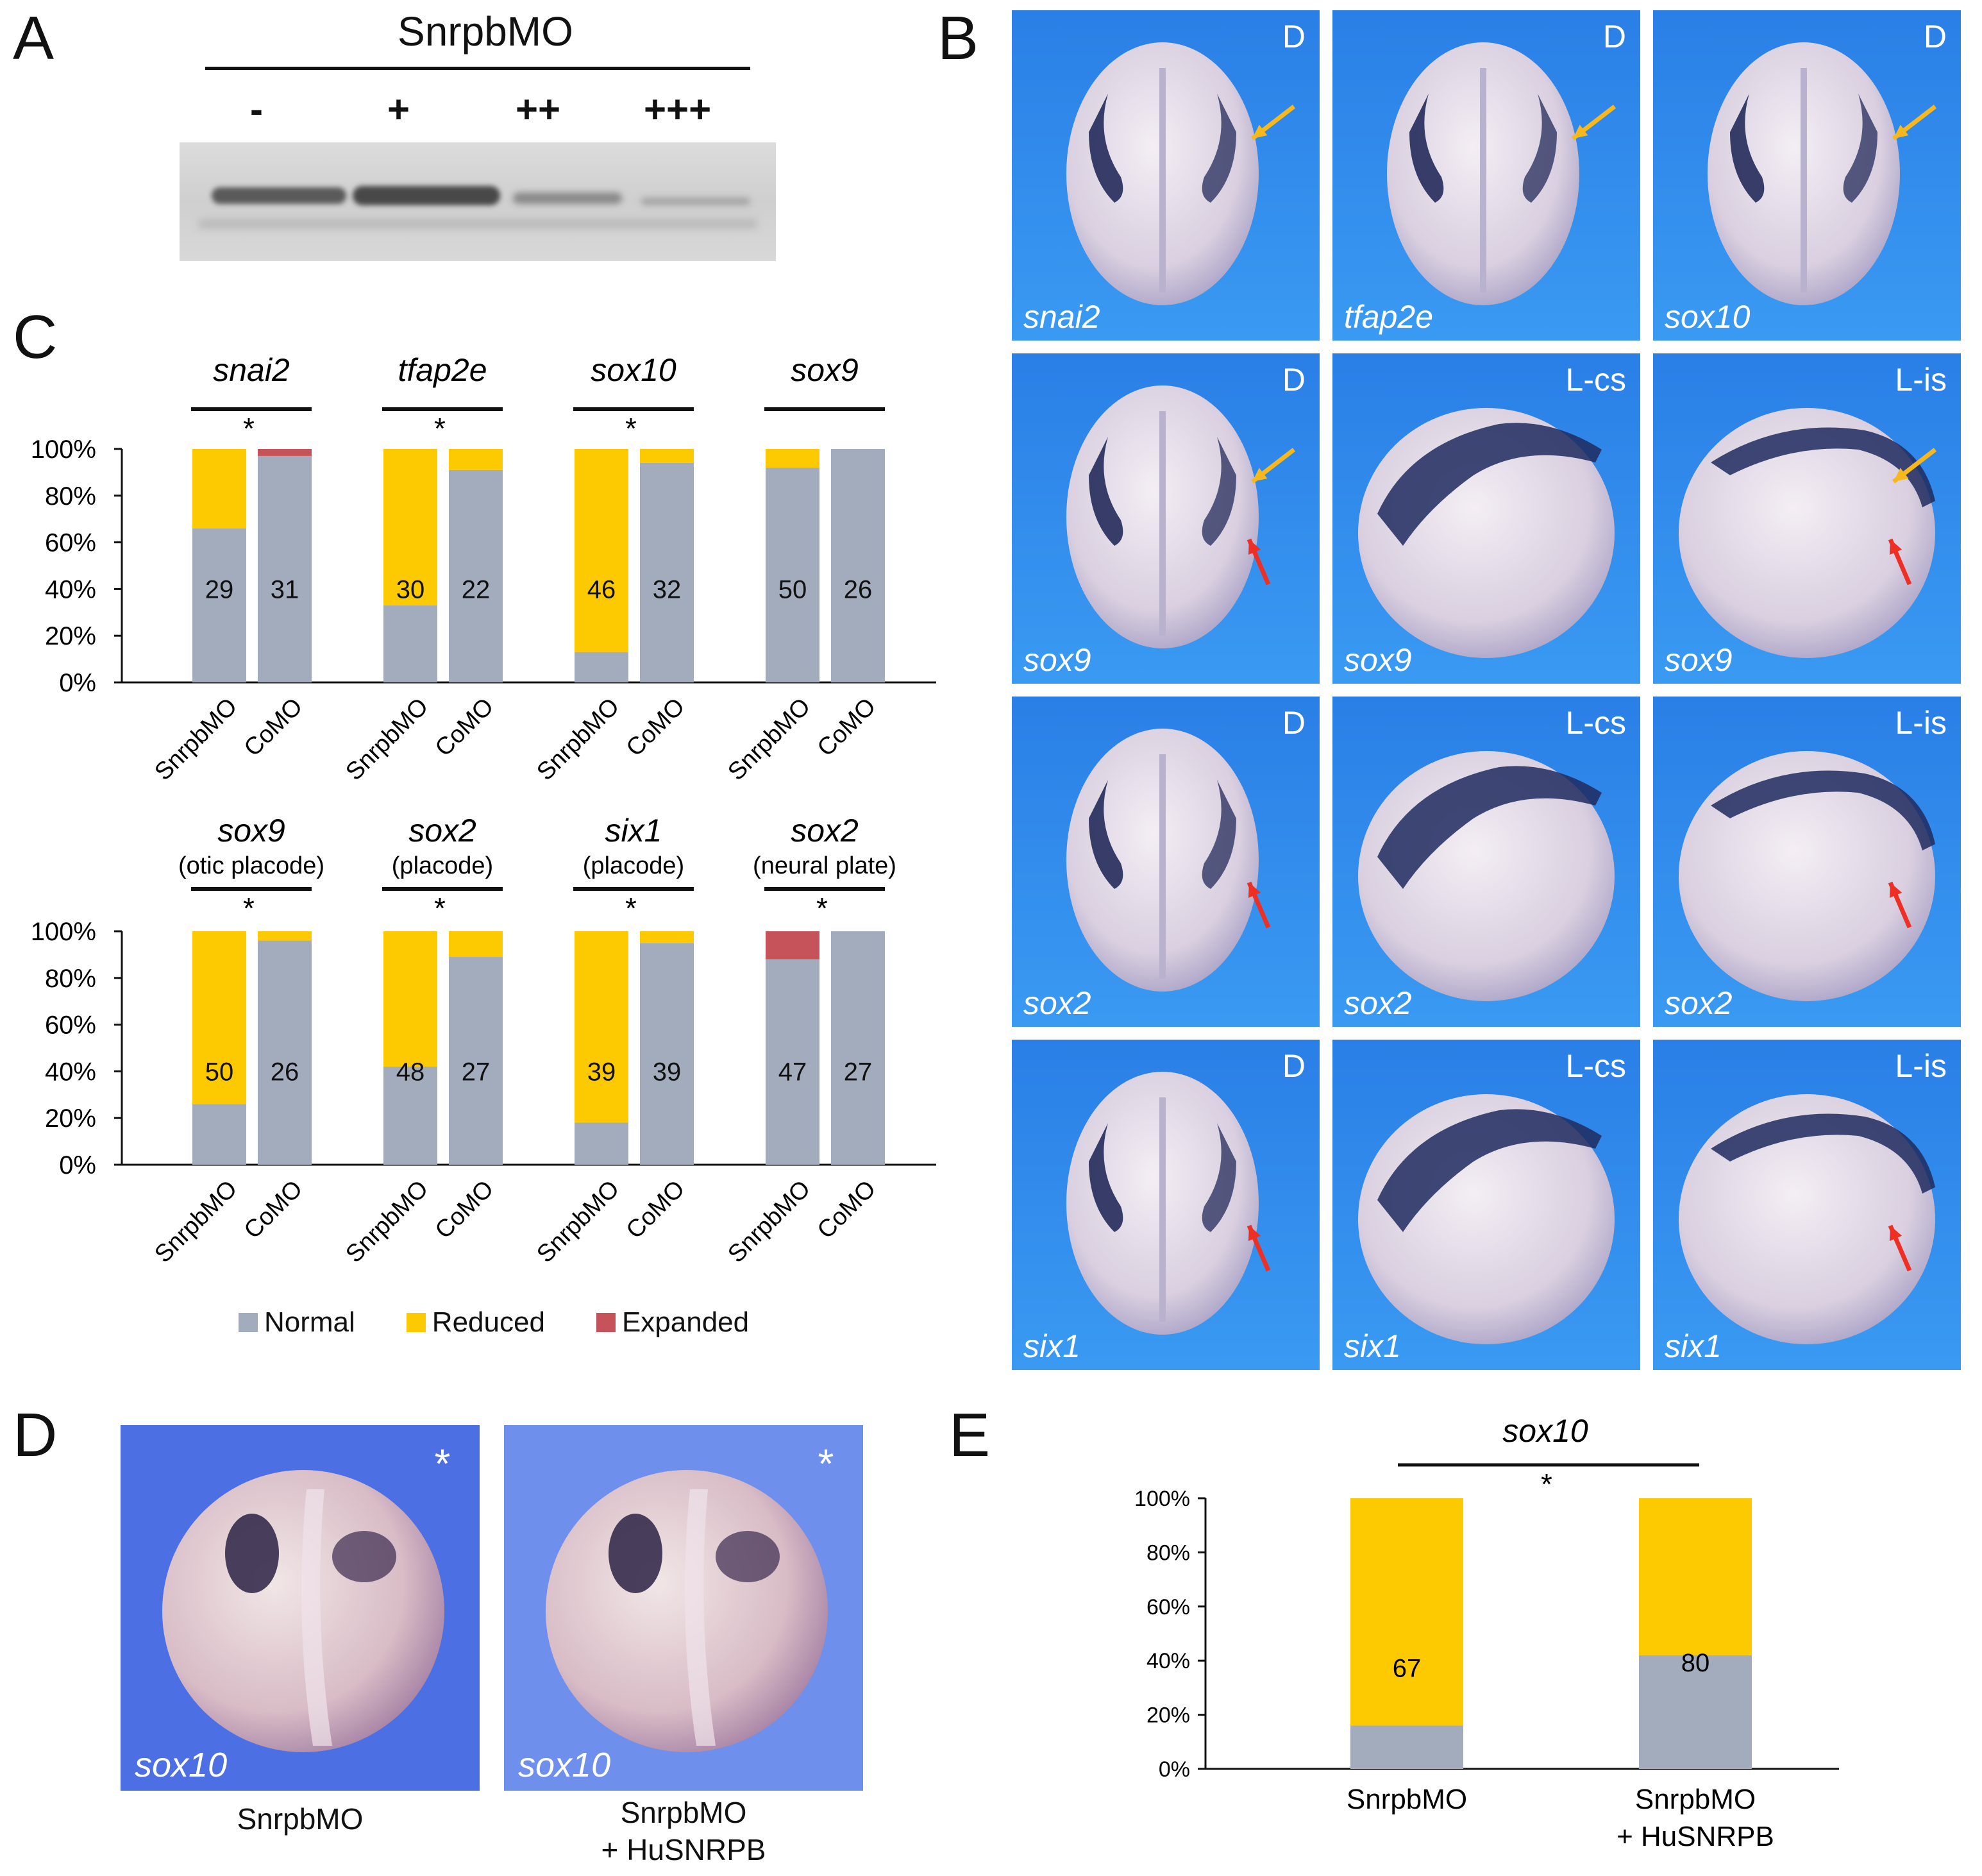 This screenshot has width=1982, height=1876. What do you see at coordinates (300, 1819) in the screenshot?
I see `panel-d-caption-1: SnrpbMO` at bounding box center [300, 1819].